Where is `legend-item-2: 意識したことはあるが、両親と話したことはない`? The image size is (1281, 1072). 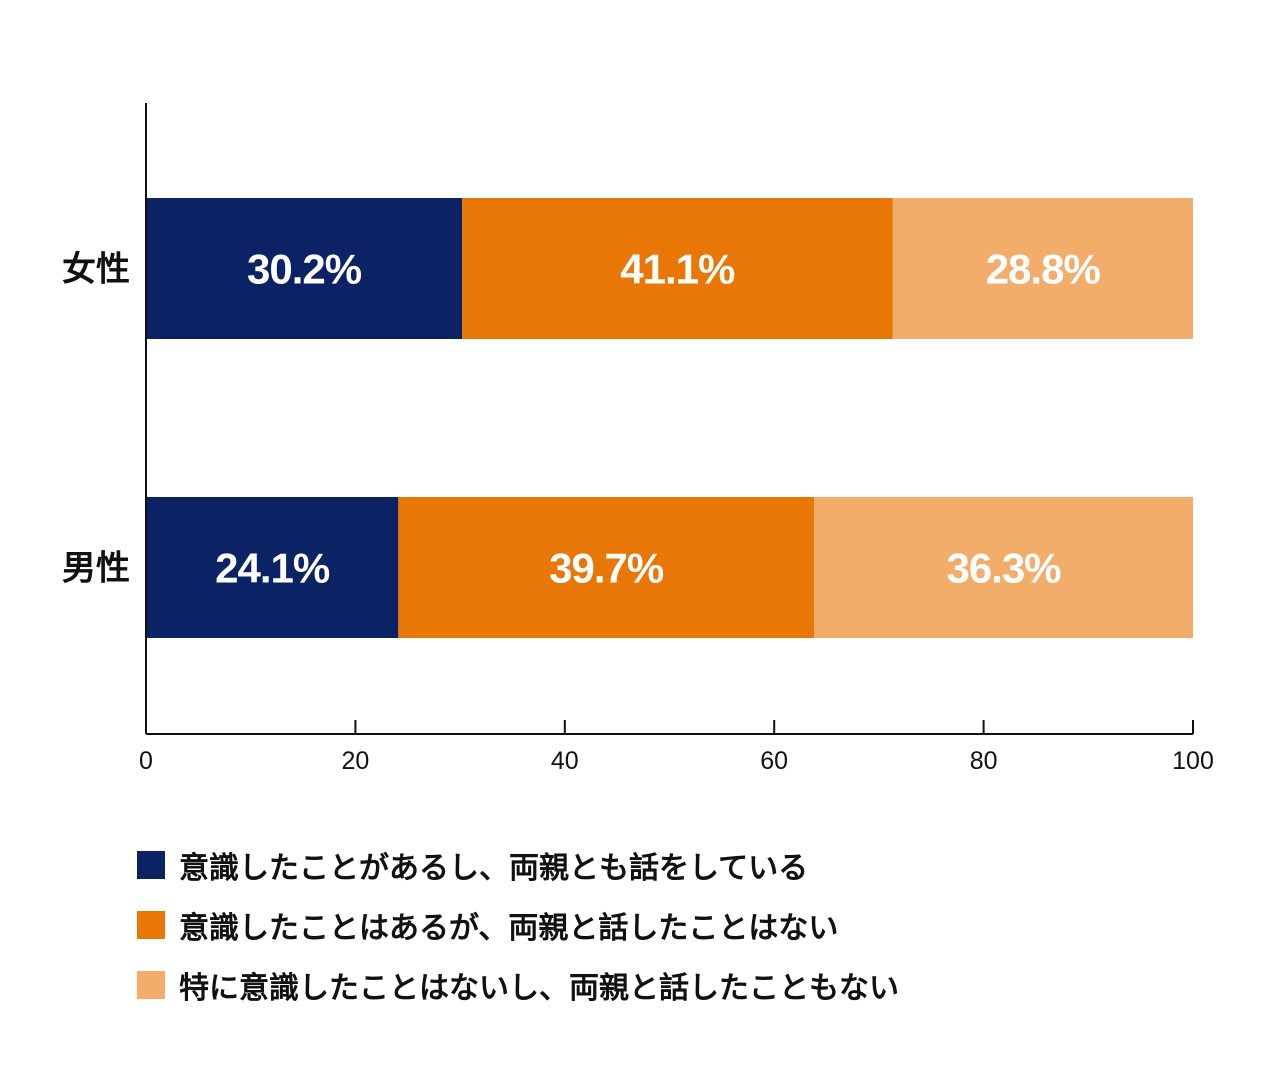
legend-item-2: 意識したことはあるが、両親と話したことはない is located at coordinates (687, 925).